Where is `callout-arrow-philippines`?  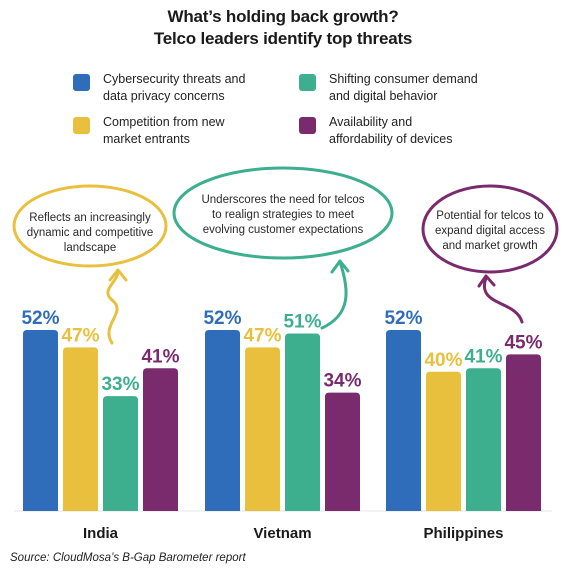 callout-arrow-philippines is located at coordinates (503, 300).